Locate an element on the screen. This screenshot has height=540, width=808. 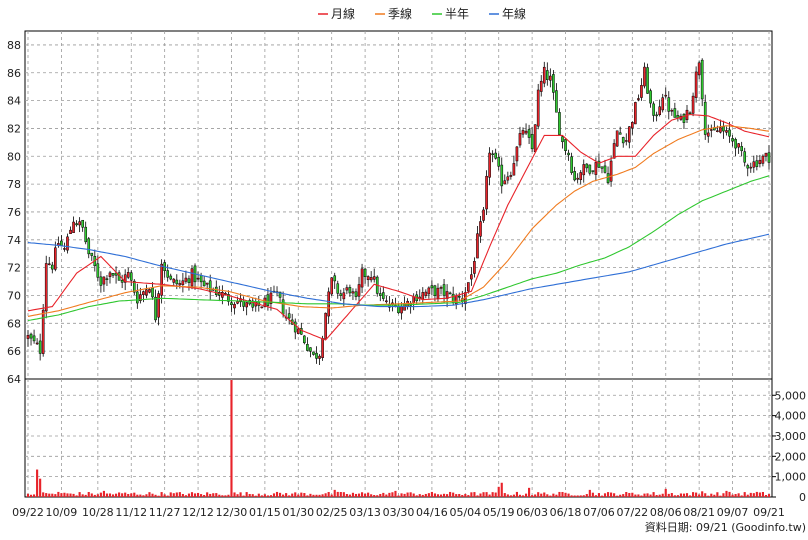
price-tick-label: 70 is located at coordinates (14, 295).